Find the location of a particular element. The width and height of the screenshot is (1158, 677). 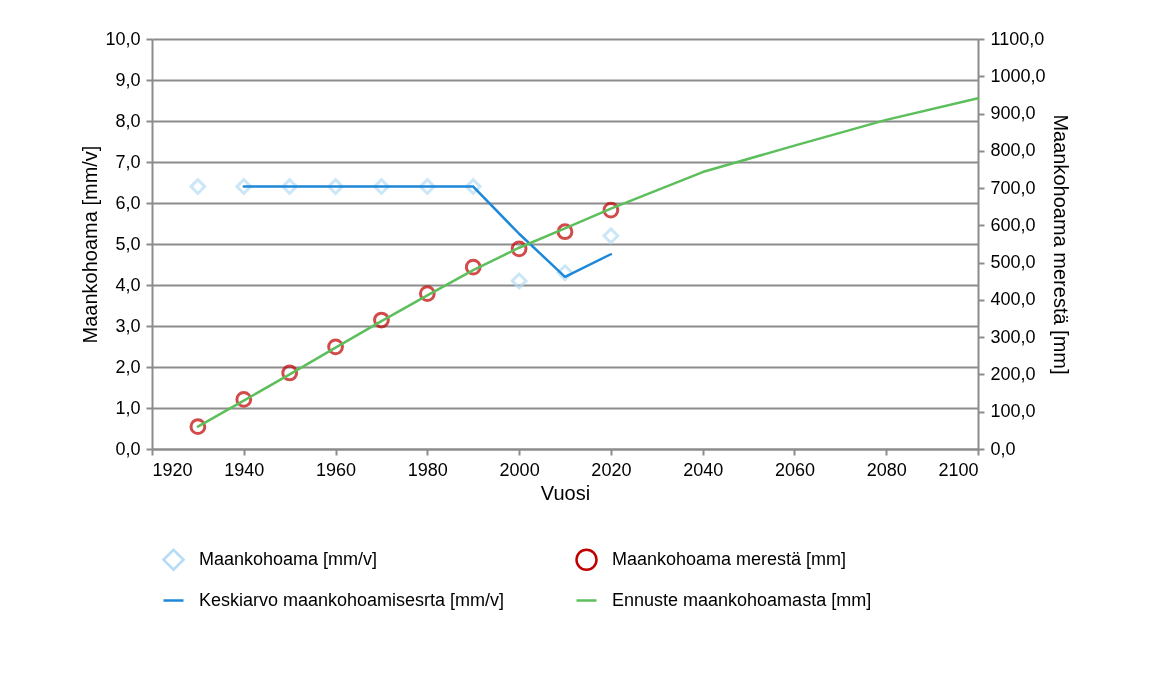

x-tick-label: 2100 is located at coordinates (958, 469).